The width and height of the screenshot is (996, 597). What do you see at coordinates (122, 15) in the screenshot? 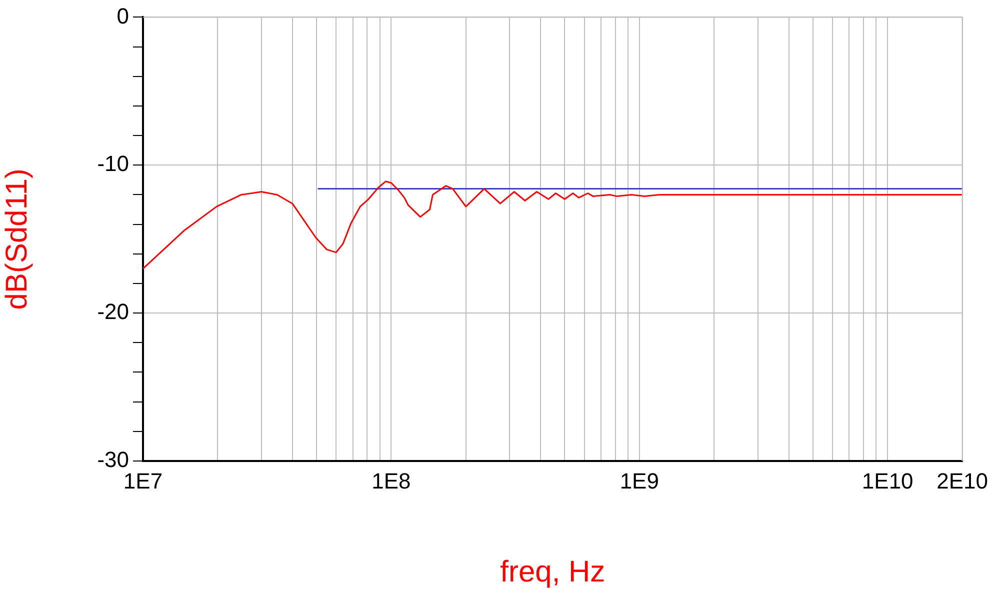
I see `y-tick-label: 0` at bounding box center [122, 15].